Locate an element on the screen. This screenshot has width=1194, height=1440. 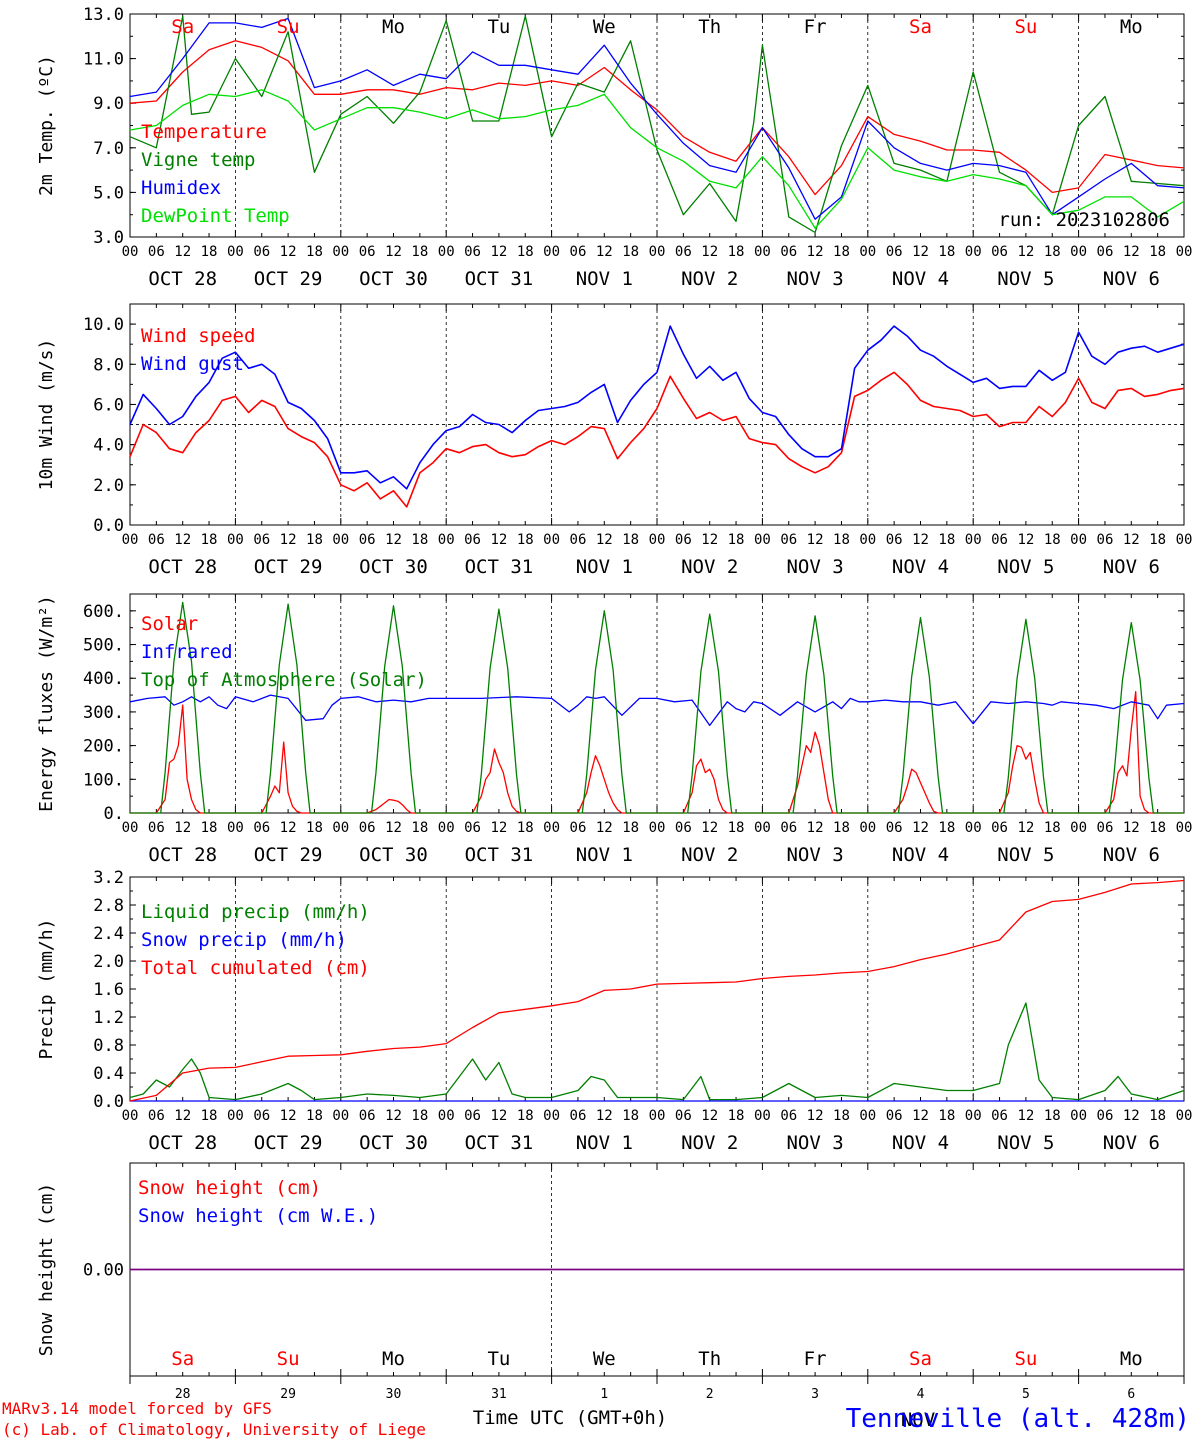
series-line-wind-speed is located at coordinates (657, 439).